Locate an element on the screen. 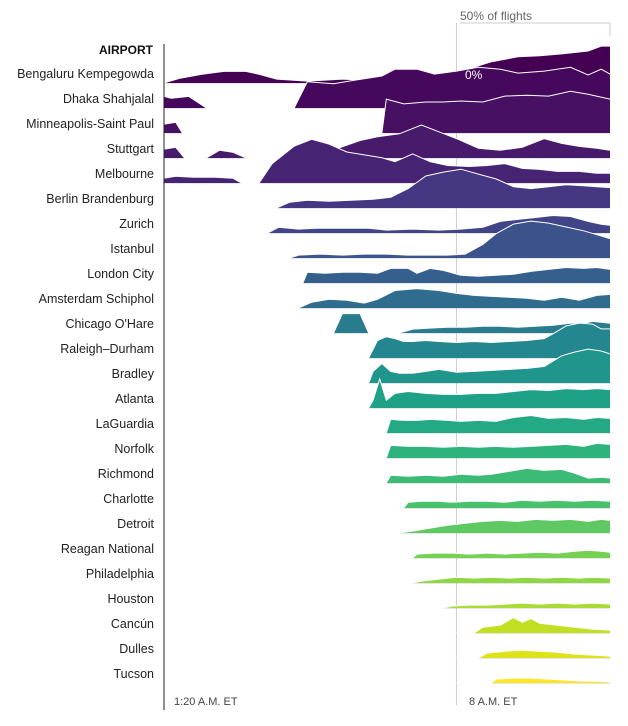 This screenshot has height=726, width=628. ridge-area-istanbul is located at coordinates (386, 239).